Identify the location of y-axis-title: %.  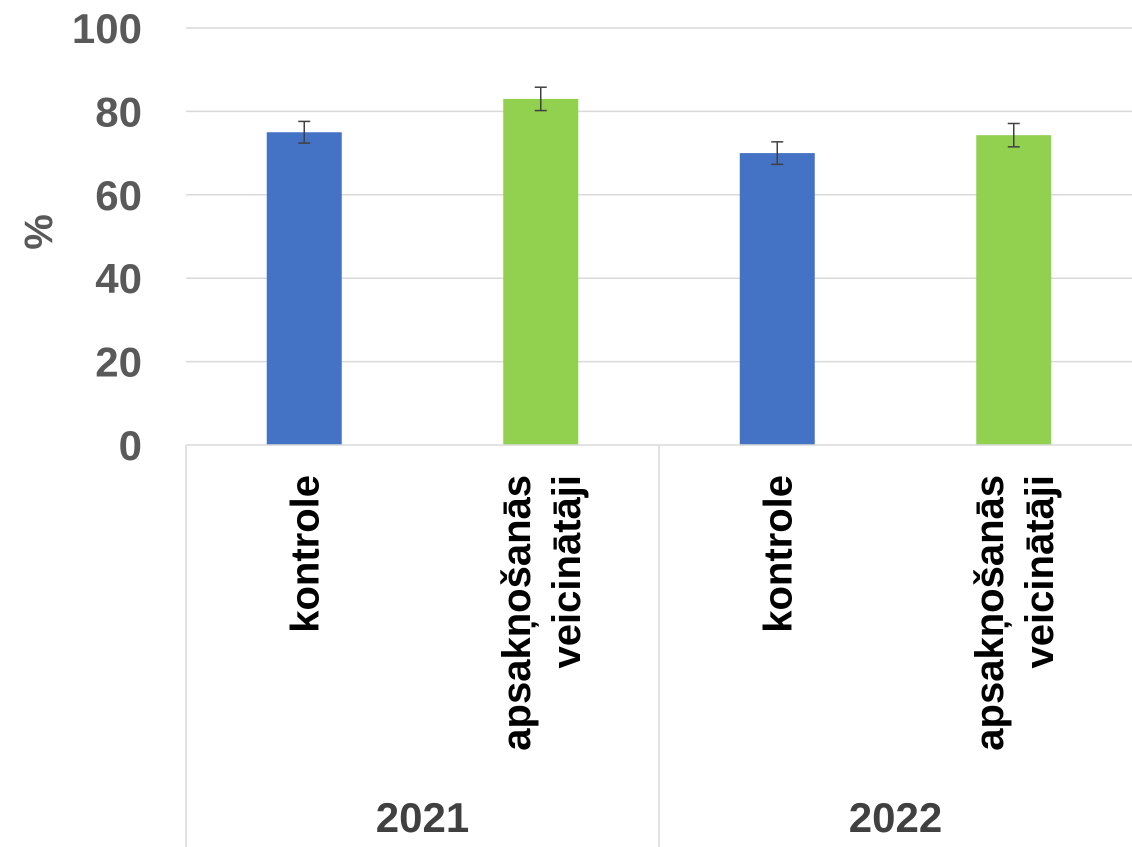
(39, 232).